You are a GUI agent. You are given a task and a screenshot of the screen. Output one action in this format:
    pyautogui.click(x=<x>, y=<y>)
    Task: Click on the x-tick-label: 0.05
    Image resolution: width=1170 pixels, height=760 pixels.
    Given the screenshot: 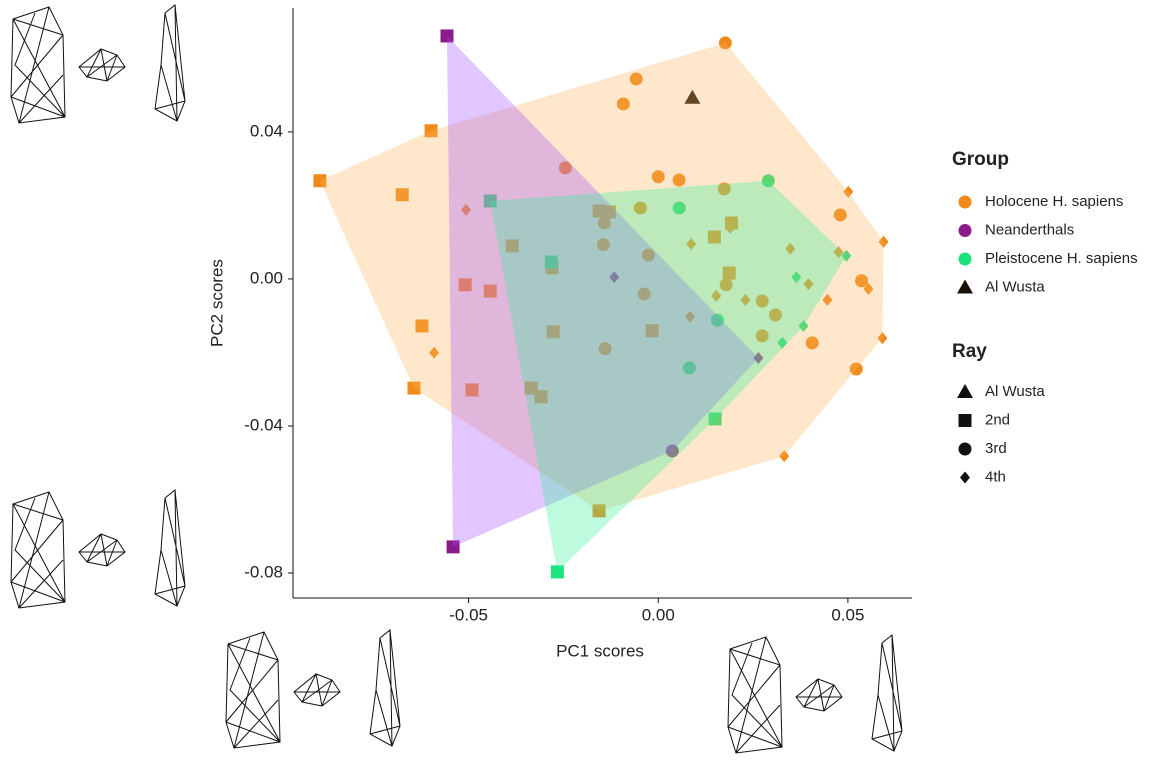 What is the action you would take?
    pyautogui.click(x=847, y=614)
    